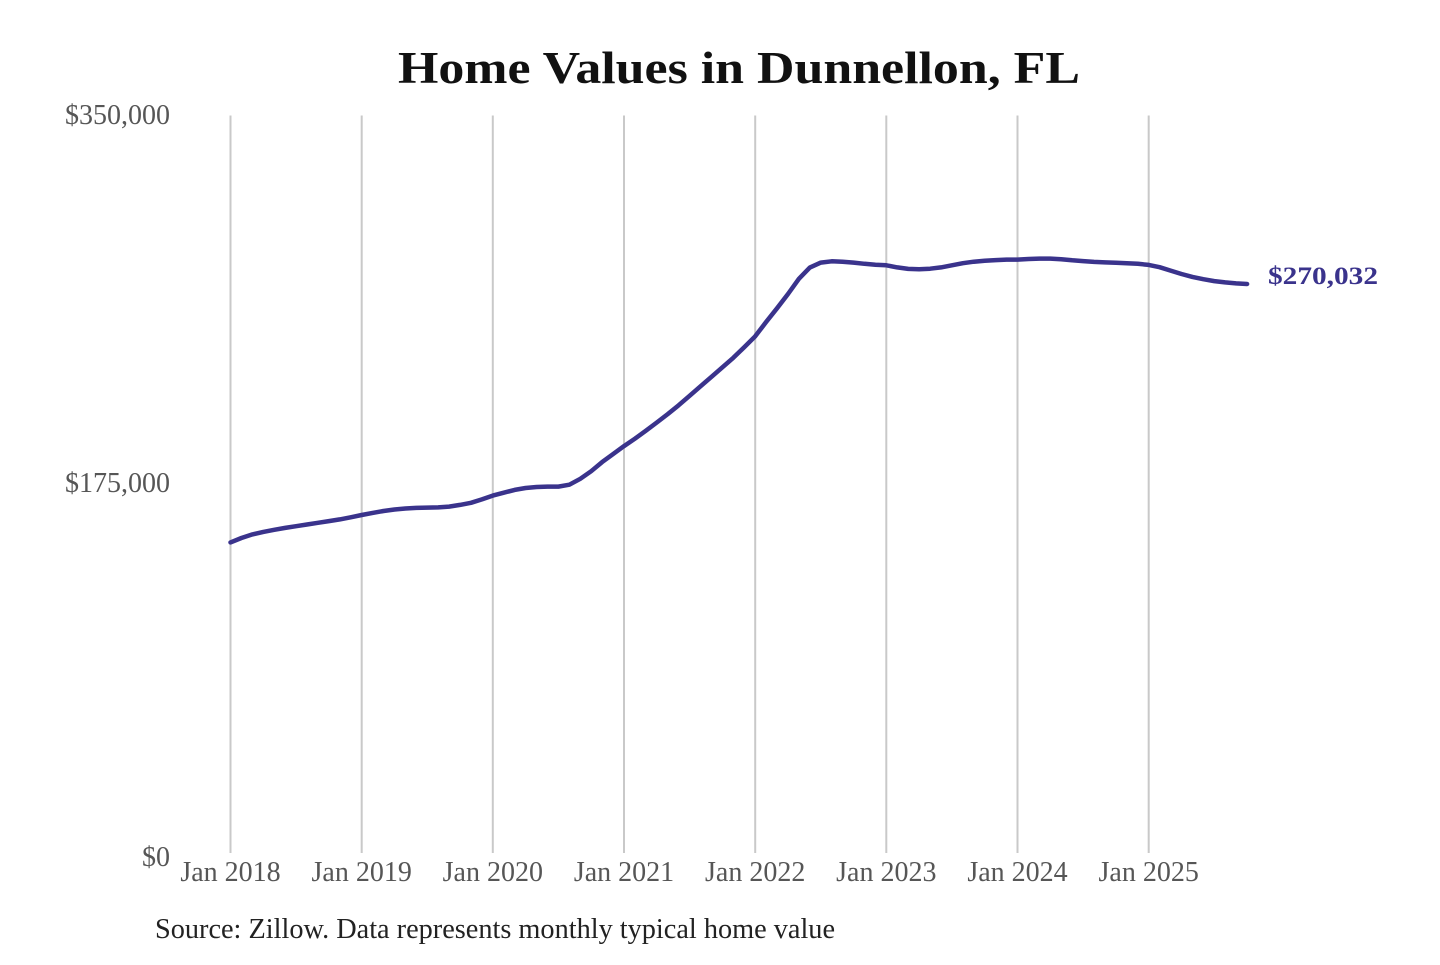 The image size is (1440, 965). Describe the element at coordinates (1017, 872) in the screenshot. I see `svg-text: Jan 2024` at that location.